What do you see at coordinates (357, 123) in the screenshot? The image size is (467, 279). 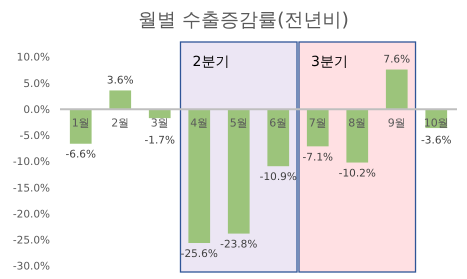 I see `x-tick-label: 8월` at bounding box center [357, 123].